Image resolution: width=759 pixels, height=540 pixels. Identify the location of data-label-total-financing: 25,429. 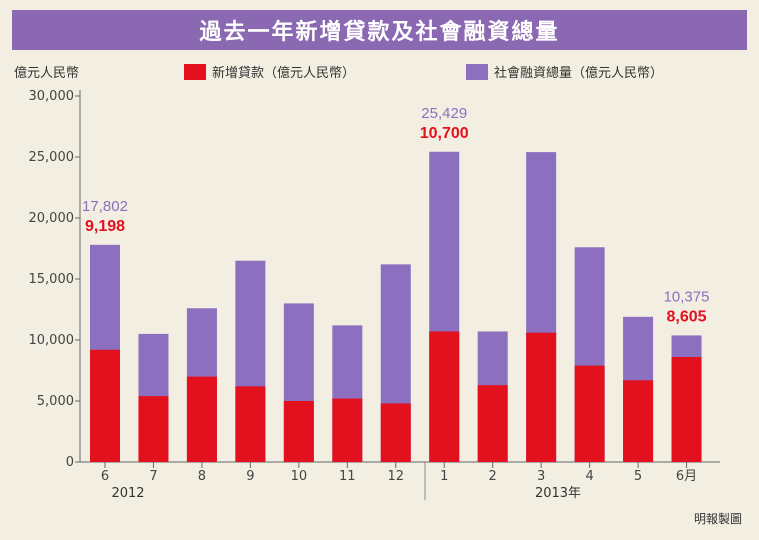
(444, 113).